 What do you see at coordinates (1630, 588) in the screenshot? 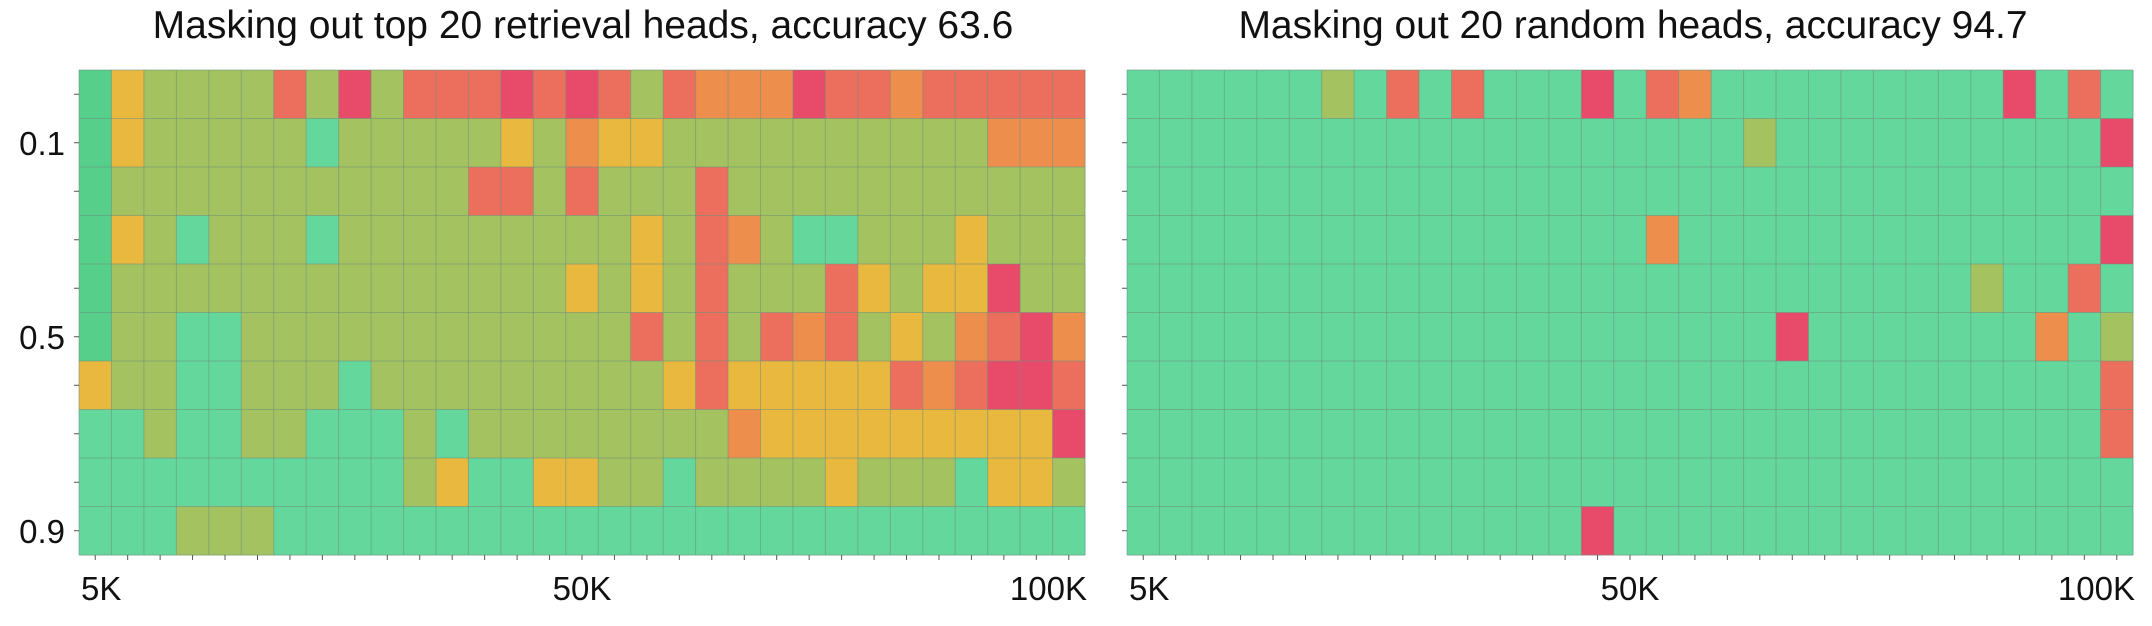
I see `x-tick-label: 50K` at bounding box center [1630, 588].